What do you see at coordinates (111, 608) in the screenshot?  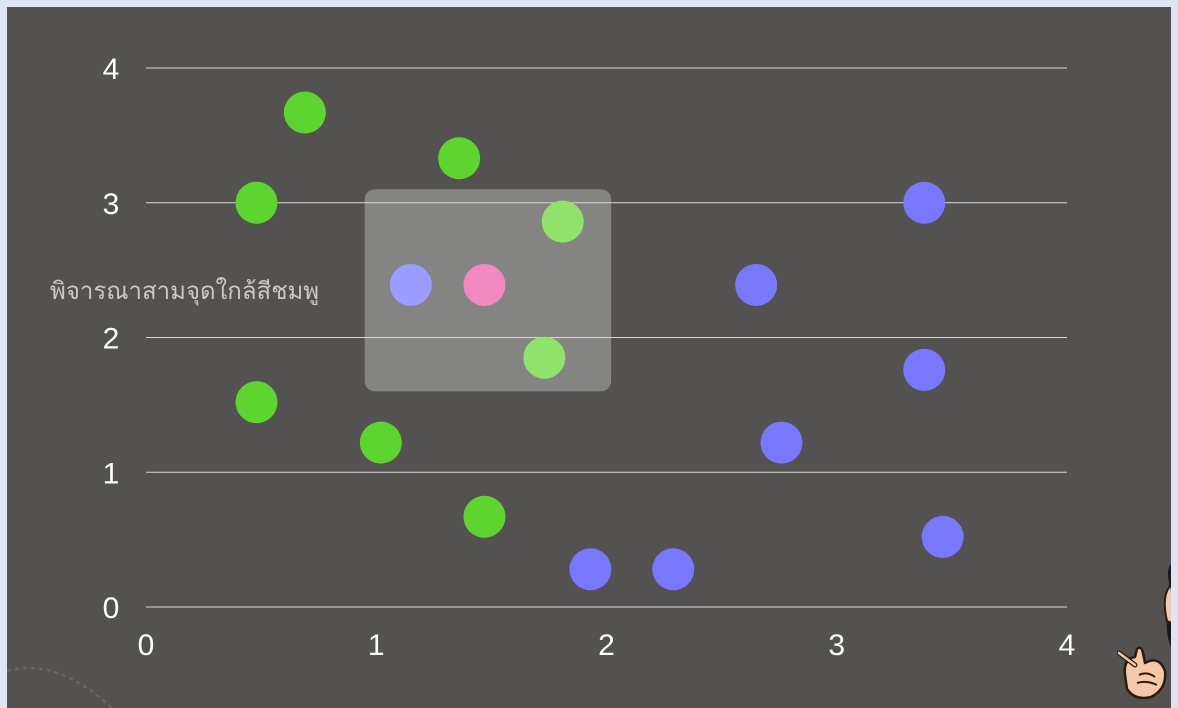 I see `y-tick-label: 0` at bounding box center [111, 608].